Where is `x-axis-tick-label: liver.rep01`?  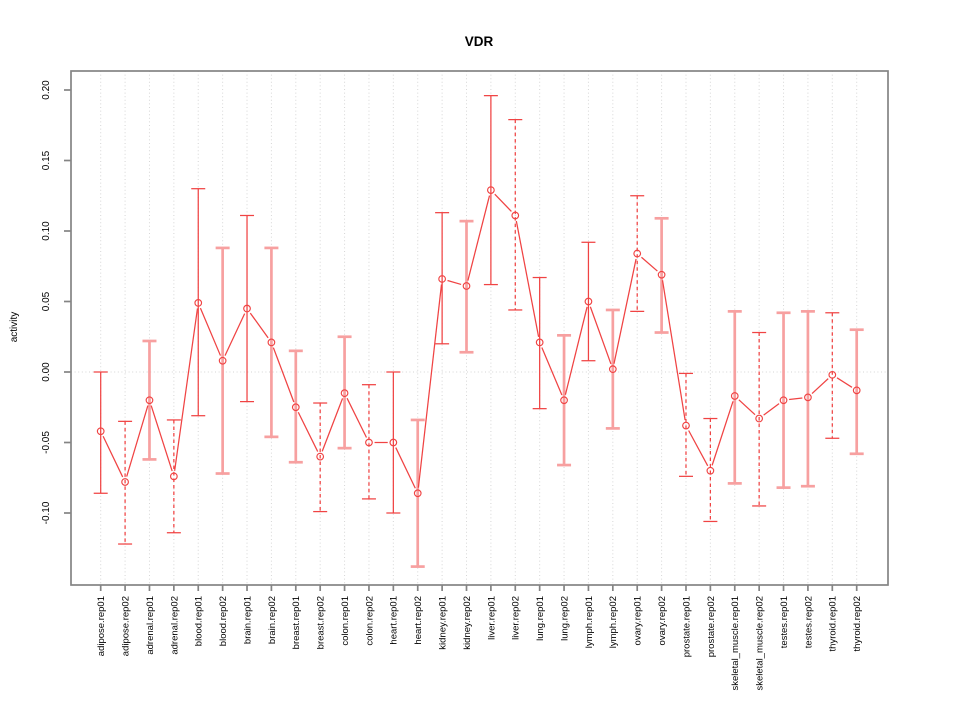 x-axis-tick-label: liver.rep01 is located at coordinates (491, 618).